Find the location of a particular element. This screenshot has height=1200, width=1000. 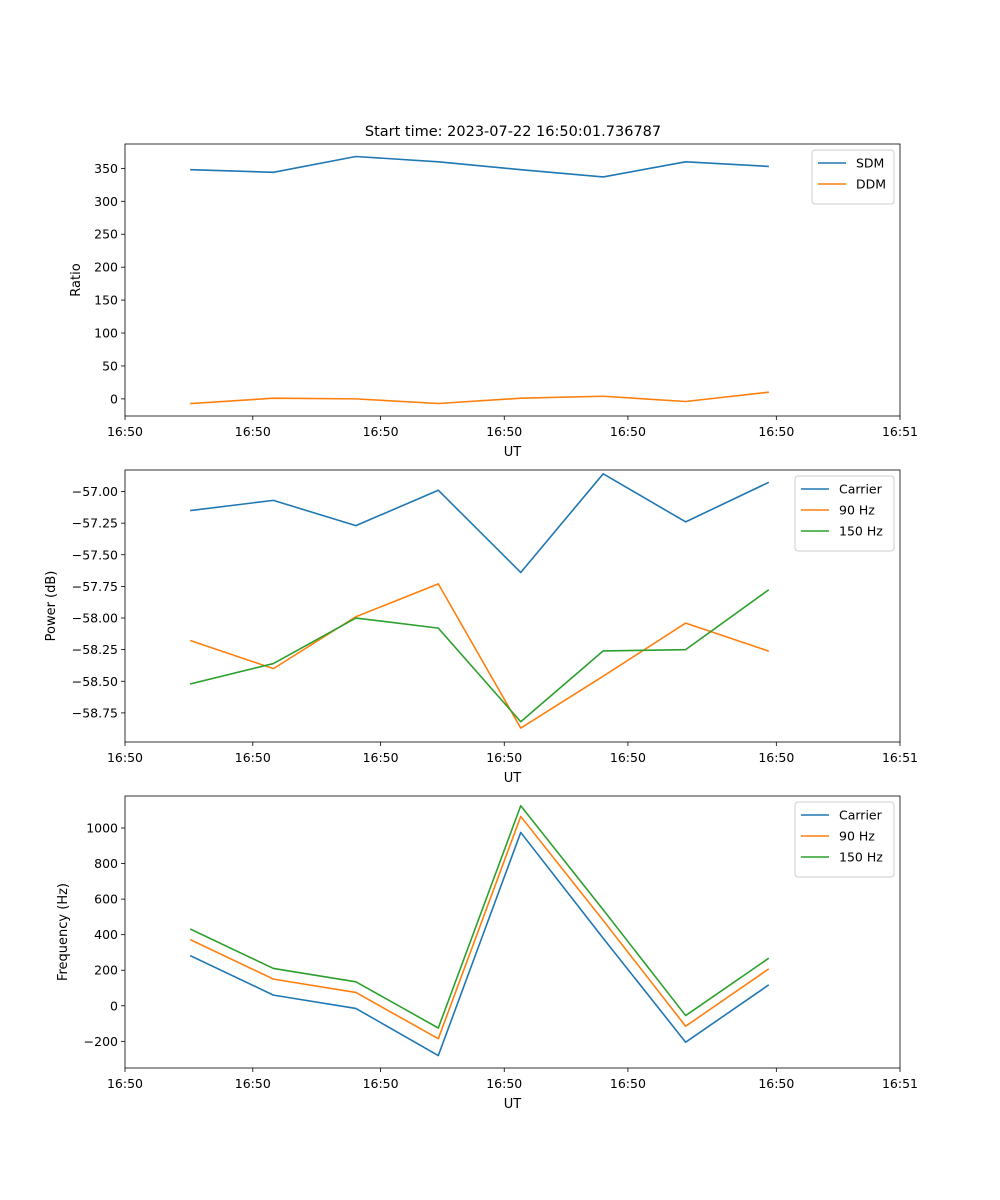

y-tick-label: 50 is located at coordinates (110, 365).